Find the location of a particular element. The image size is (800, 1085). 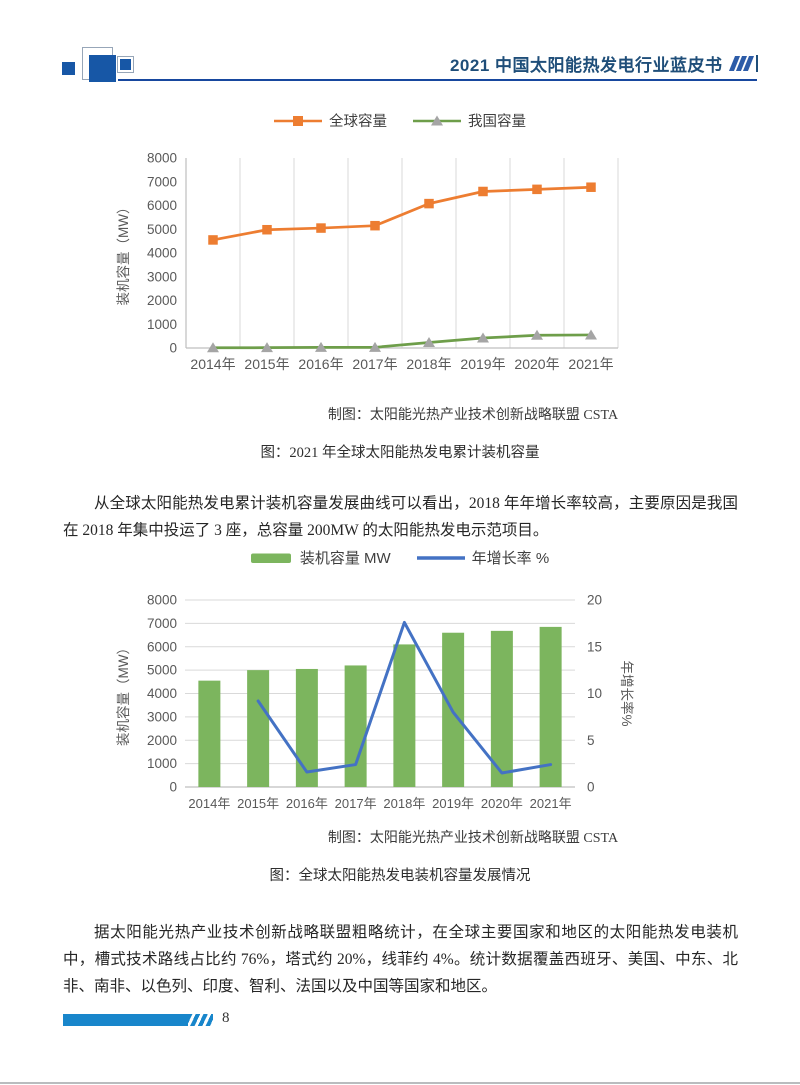

logo-small-square-right is located at coordinates (125, 64).